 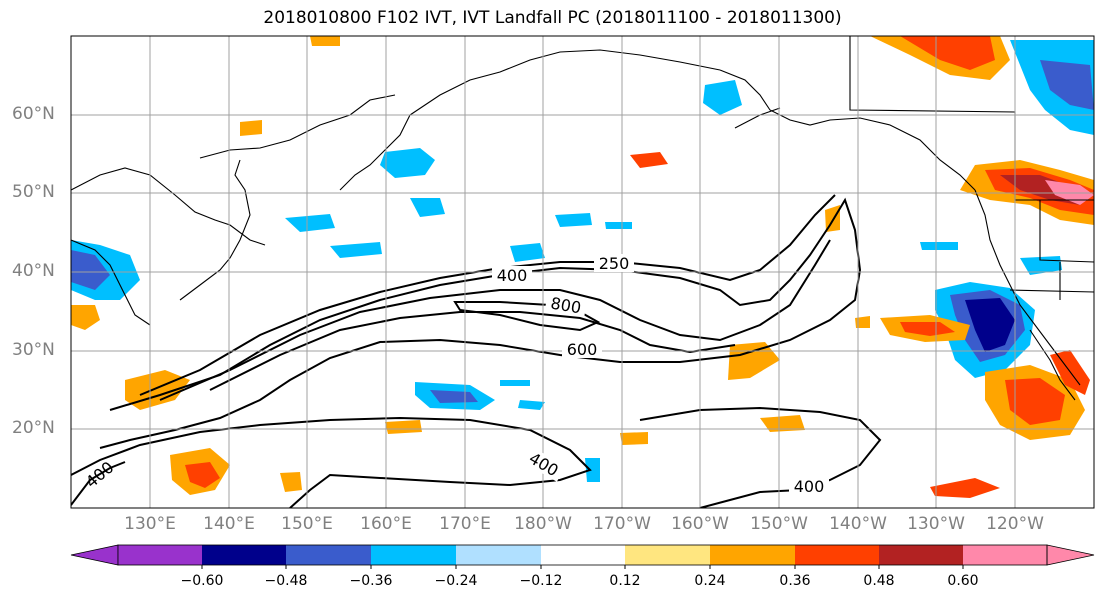 What do you see at coordinates (1070, 555) in the screenshot?
I see `colorbar-extend-high` at bounding box center [1070, 555].